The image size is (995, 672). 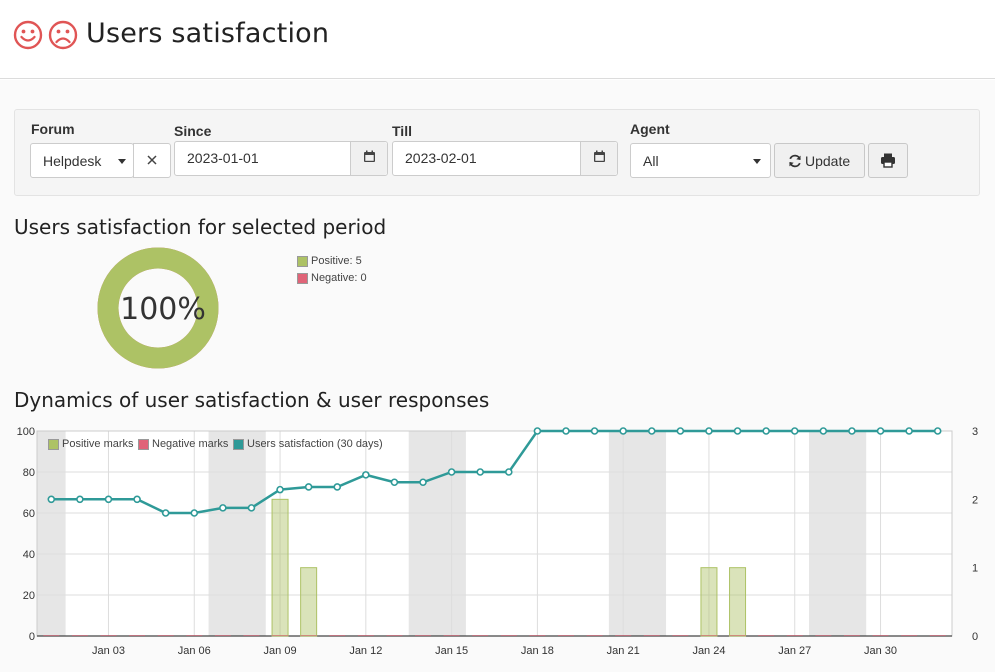 What do you see at coordinates (336, 261) in the screenshot?
I see `legend-positive-label: Positive: 5` at bounding box center [336, 261].